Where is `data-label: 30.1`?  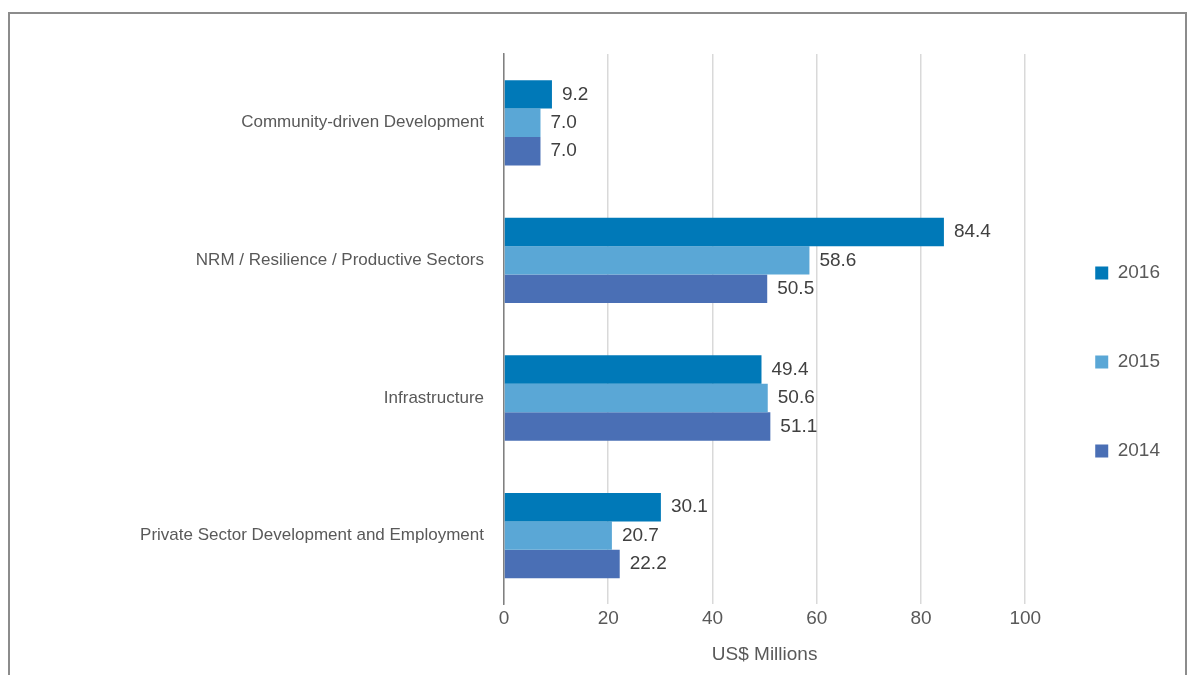 data-label: 30.1 is located at coordinates (689, 506).